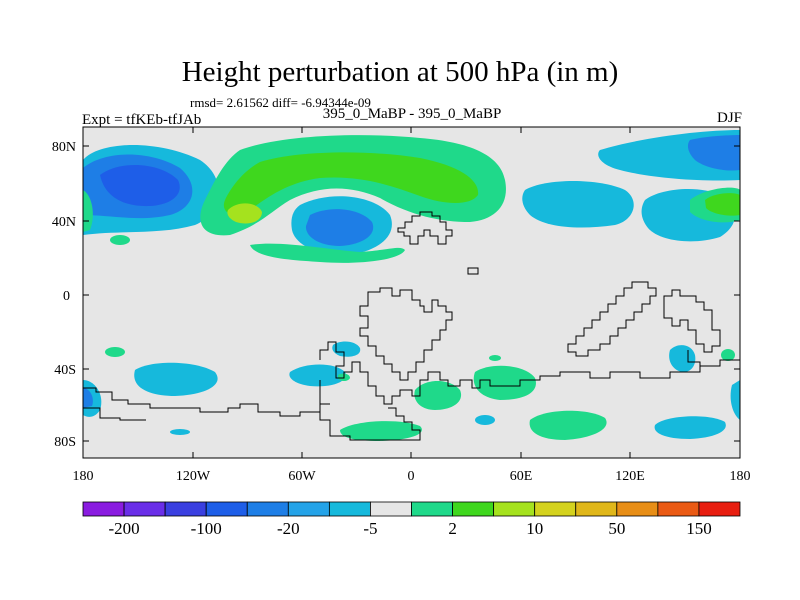 This screenshot has height=600, width=800. What do you see at coordinates (302, 476) in the screenshot?
I see `x-tick-label-60w: 60W` at bounding box center [302, 476].